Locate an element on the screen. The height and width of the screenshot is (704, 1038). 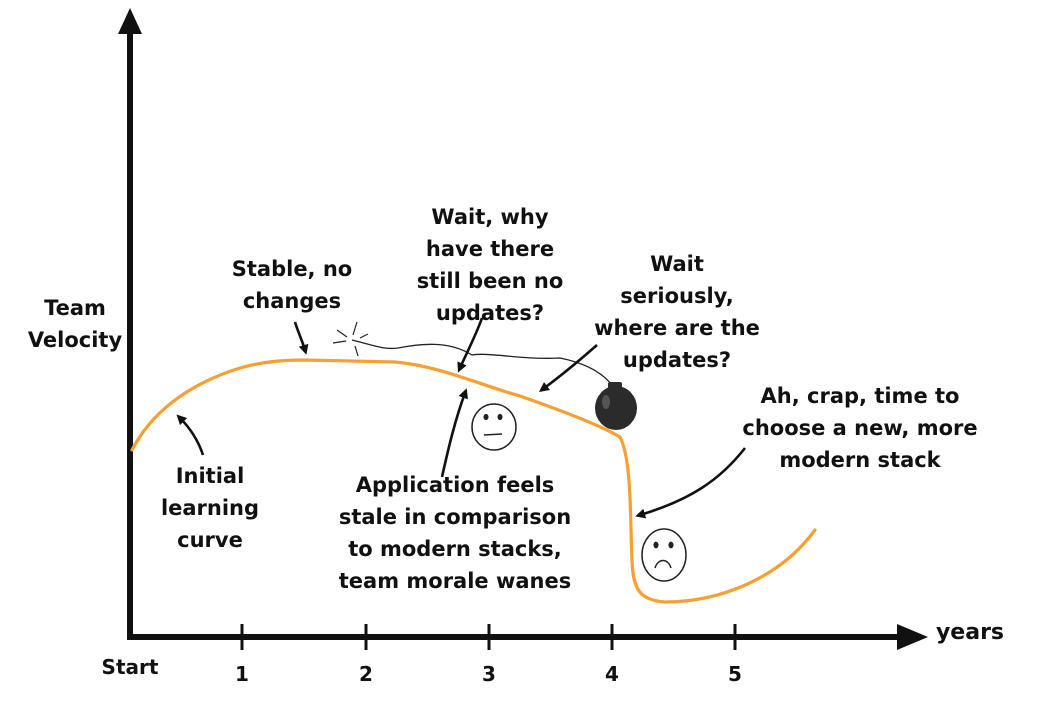
annotation-stable-no-changes: Stable, no changes is located at coordinates (292, 285).